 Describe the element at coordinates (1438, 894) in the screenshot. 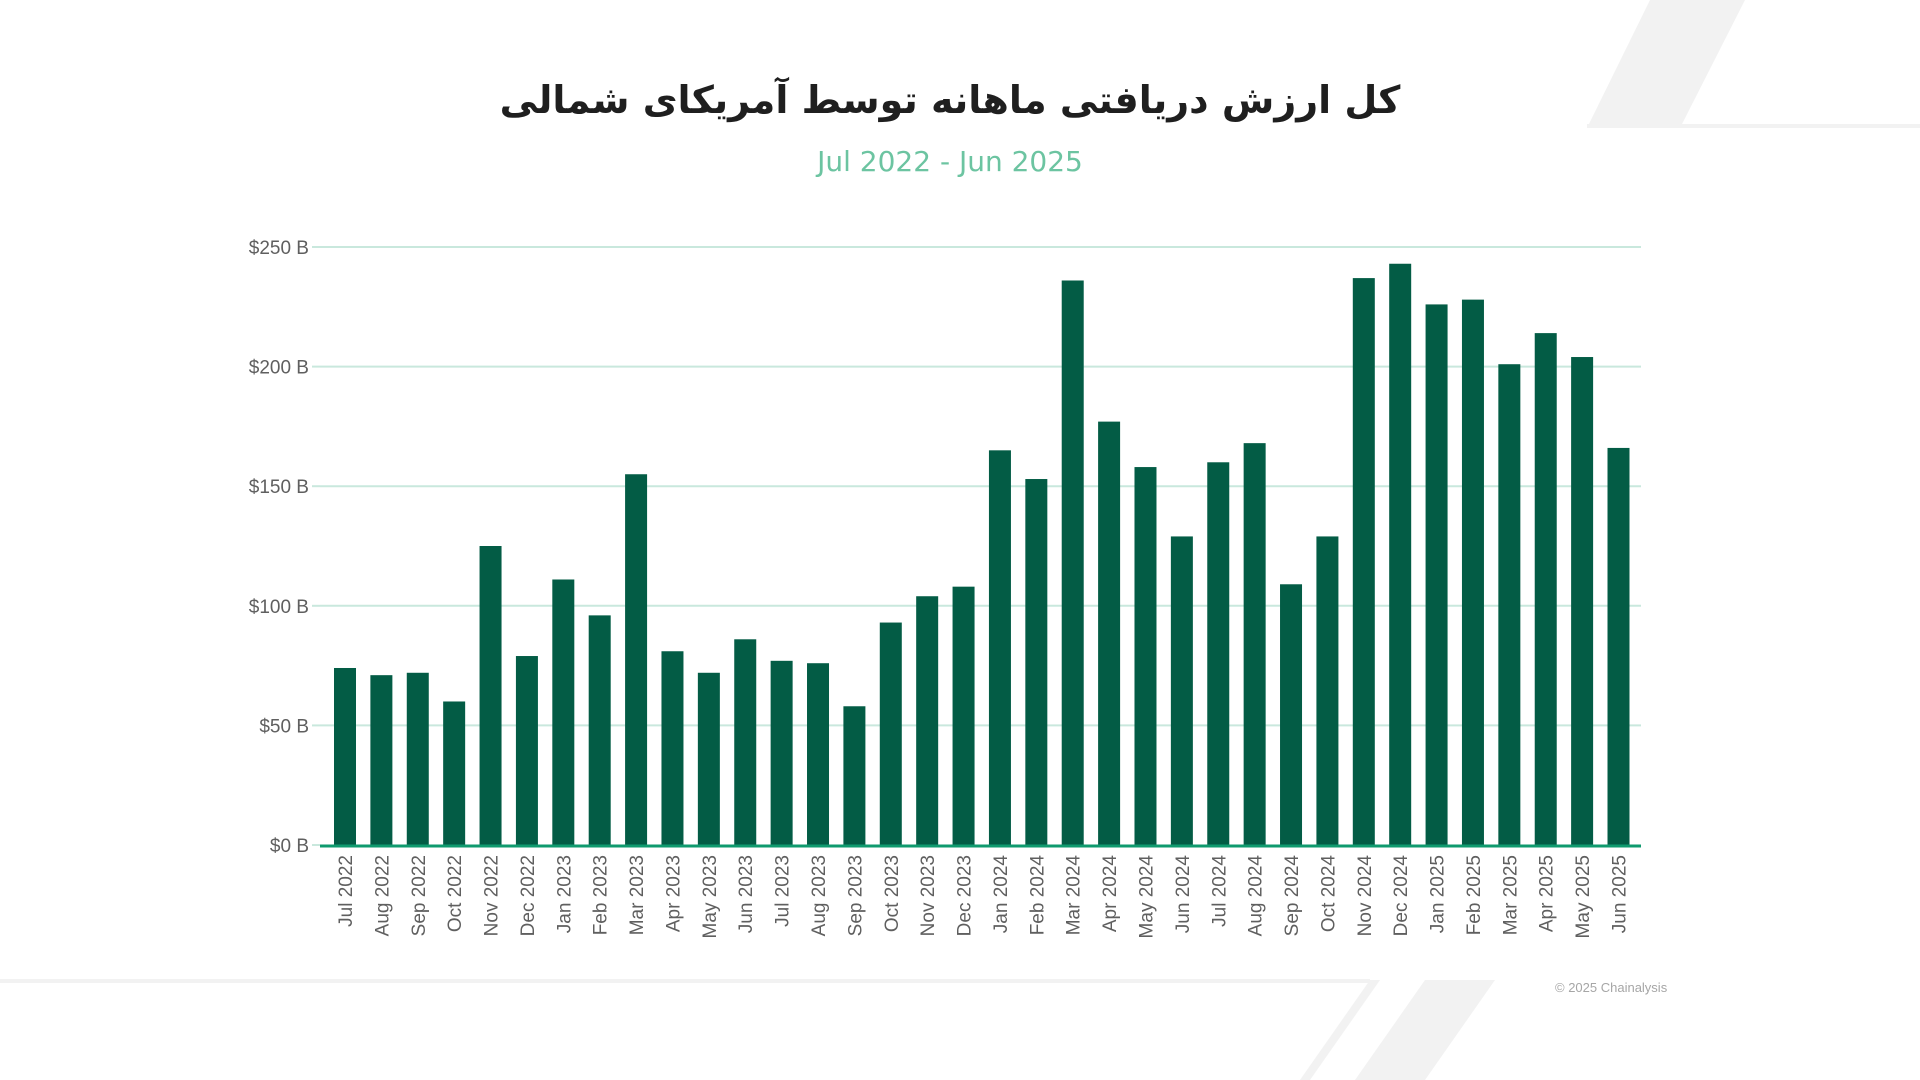

I see `x-tick-label: Jan 2025` at that location.